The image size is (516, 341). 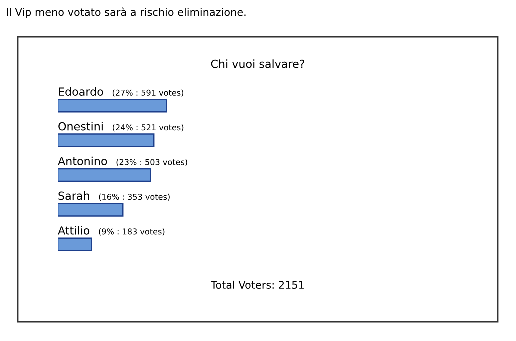 What do you see at coordinates (81, 91) in the screenshot?
I see `y-tick-label: Edoardo` at bounding box center [81, 91].